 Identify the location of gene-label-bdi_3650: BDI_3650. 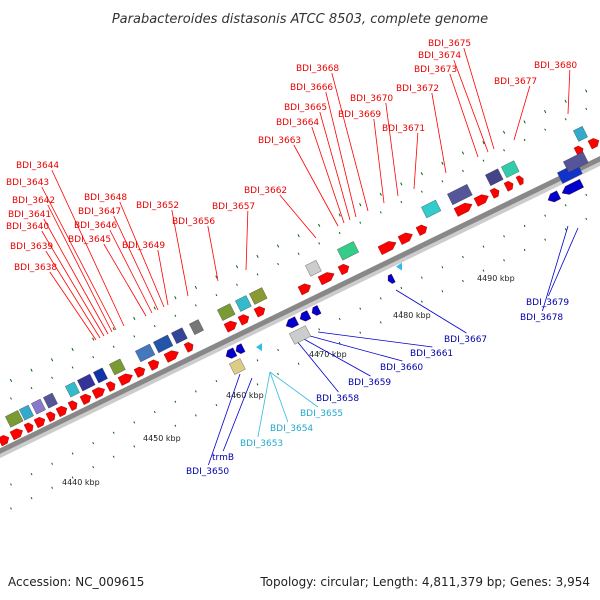
(207, 472).